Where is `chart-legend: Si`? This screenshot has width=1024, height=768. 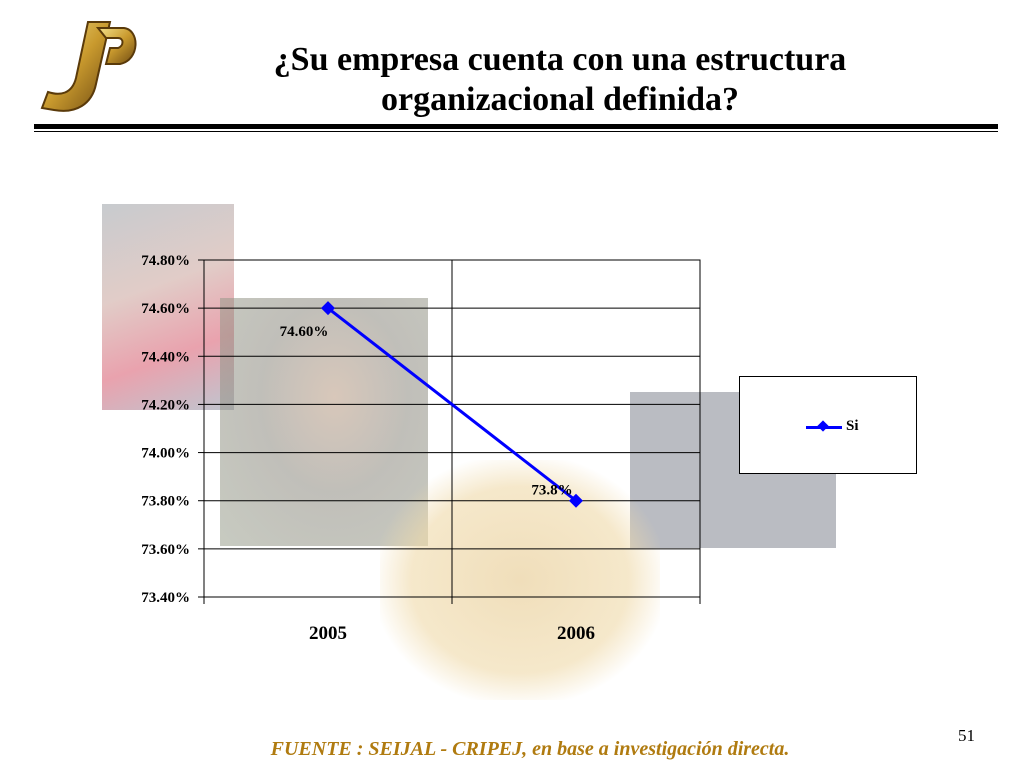 chart-legend: Si is located at coordinates (828, 425).